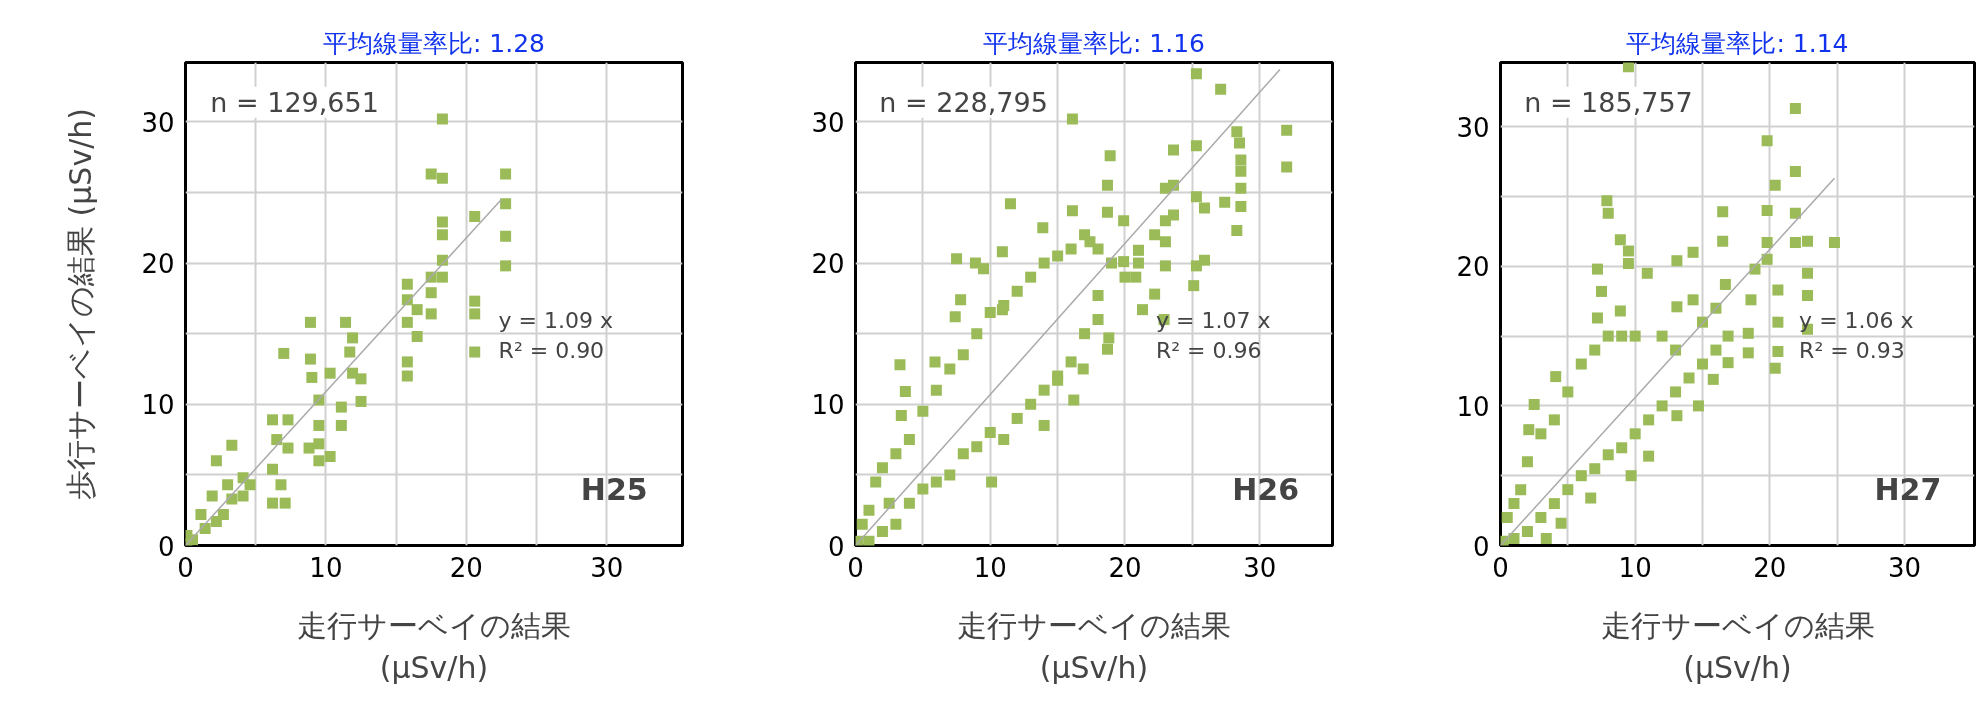  Describe the element at coordinates (556, 320) in the screenshot. I see `annotation: y = 1.09 x` at that location.